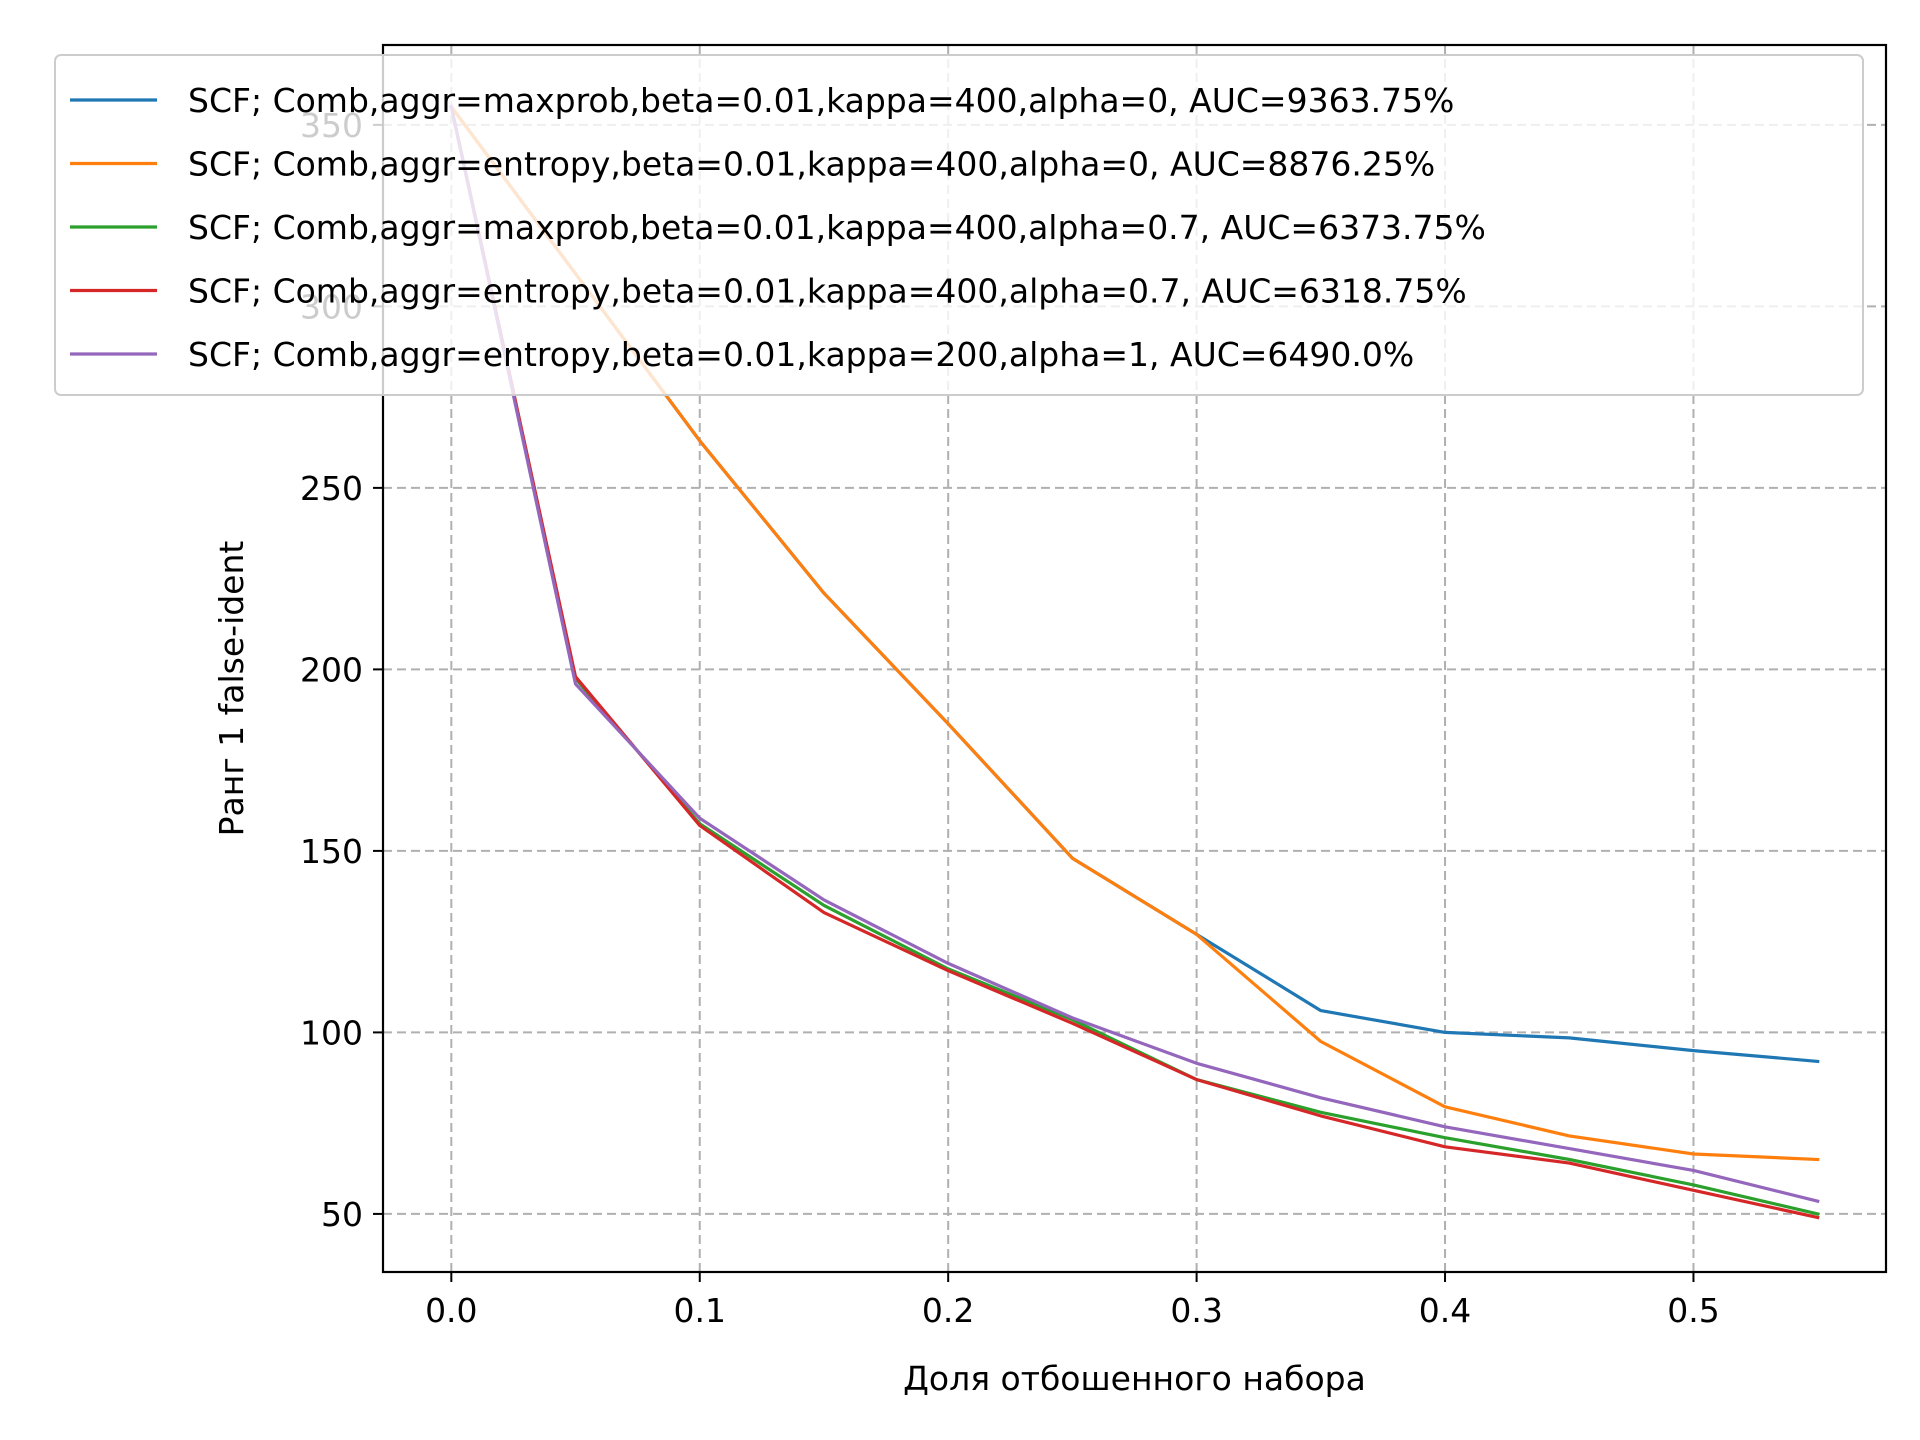 The height and width of the screenshot is (1440, 1920). What do you see at coordinates (331, 1032) in the screenshot?
I see `y-tick-label: 100` at bounding box center [331, 1032].